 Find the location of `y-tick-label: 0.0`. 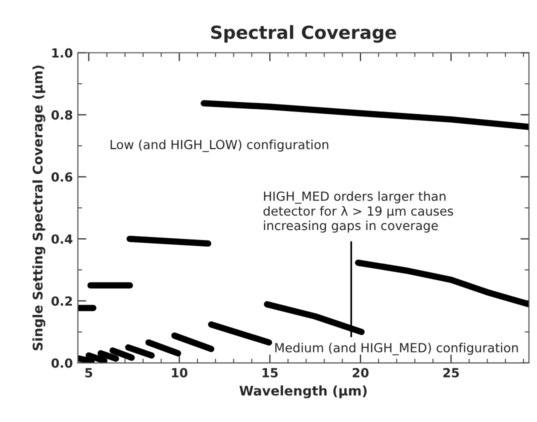

y-tick-label: 0.0 is located at coordinates (61, 363).